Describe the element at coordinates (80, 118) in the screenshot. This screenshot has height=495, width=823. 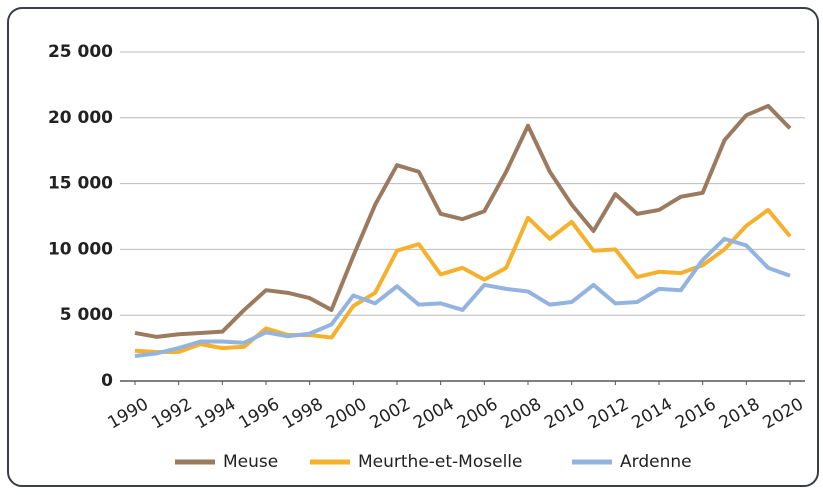
I see `y-tick-label: 20 000` at that location.